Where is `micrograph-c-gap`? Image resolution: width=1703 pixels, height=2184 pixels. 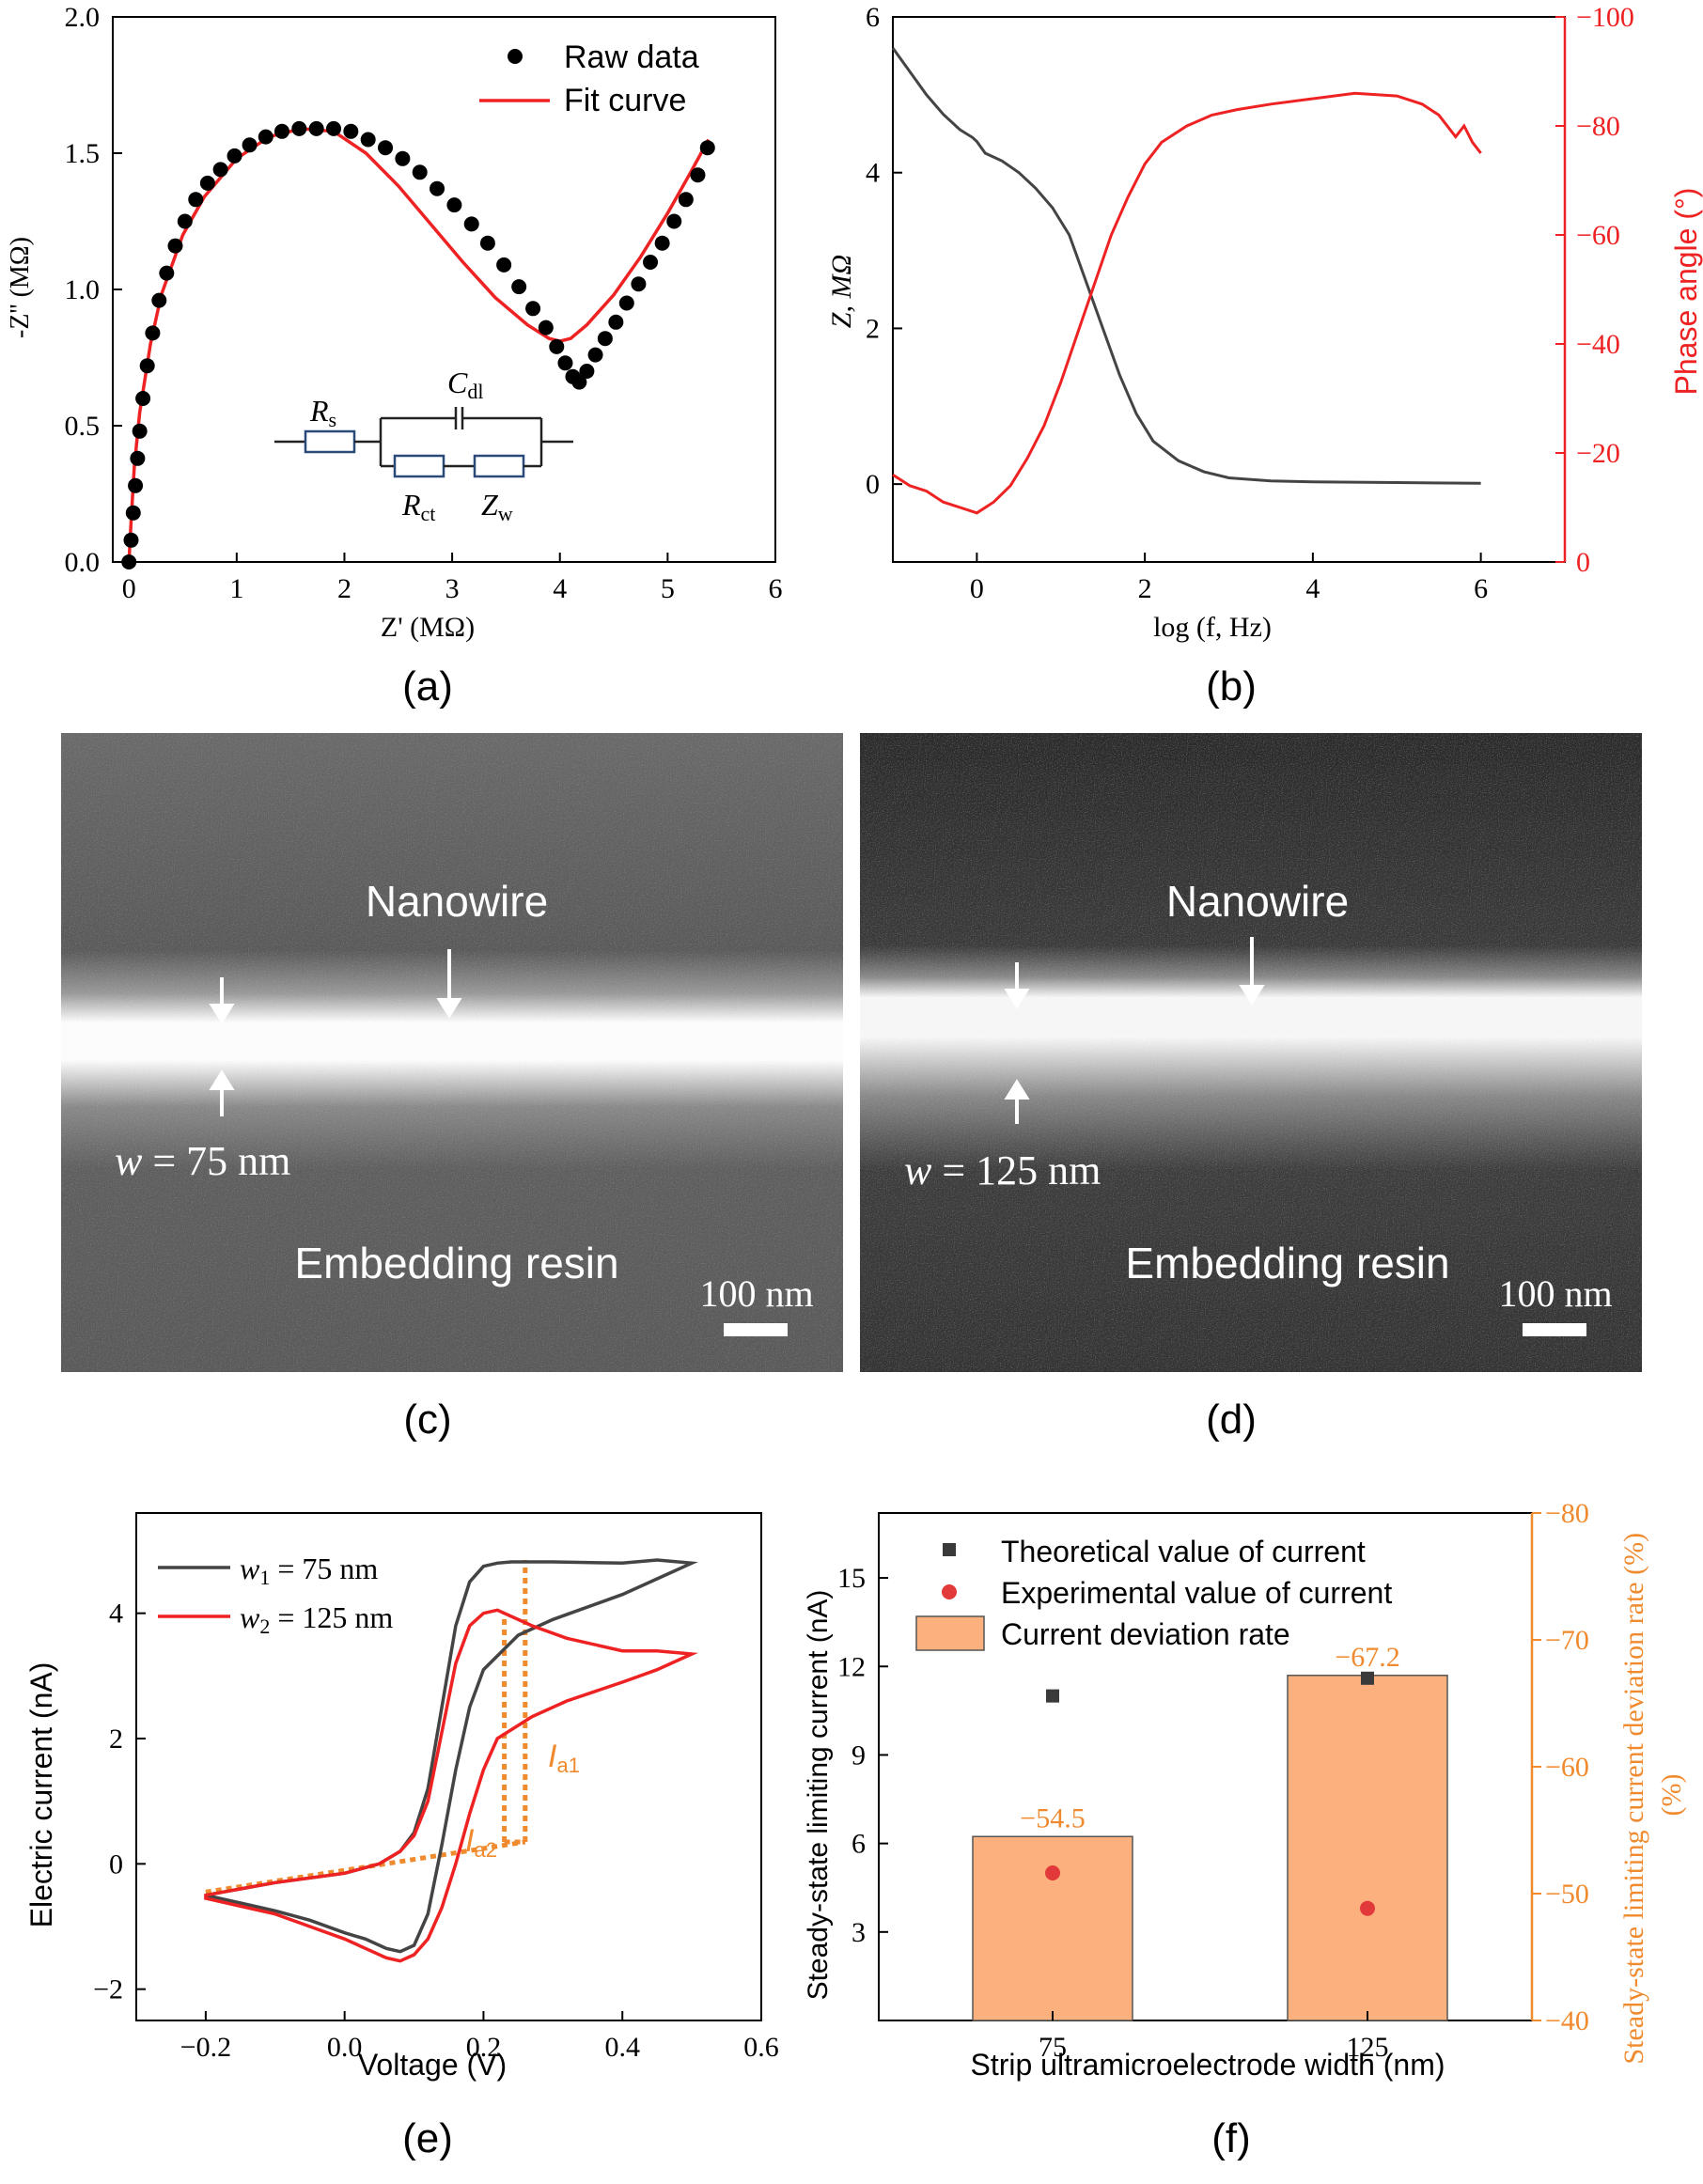
micrograph-c-gap is located at coordinates (452, 1041).